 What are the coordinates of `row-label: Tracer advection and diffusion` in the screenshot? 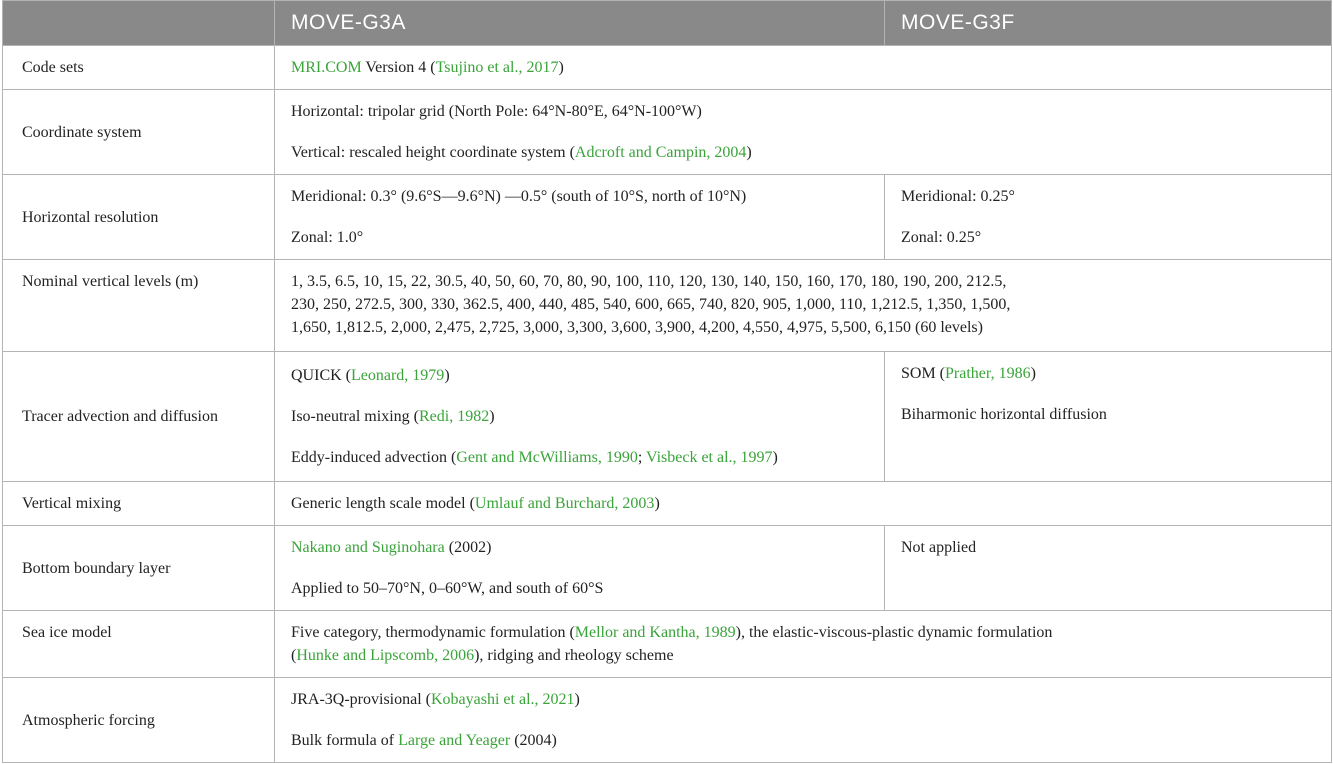 It's located at (138, 416).